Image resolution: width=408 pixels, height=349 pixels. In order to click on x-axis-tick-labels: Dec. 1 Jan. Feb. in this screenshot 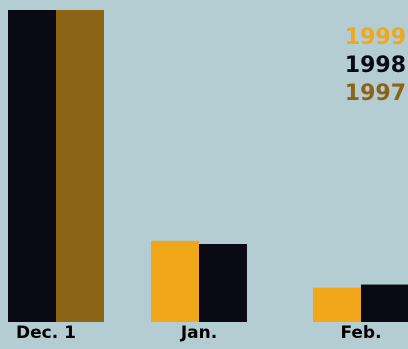, I will do `click(199, 333)`.